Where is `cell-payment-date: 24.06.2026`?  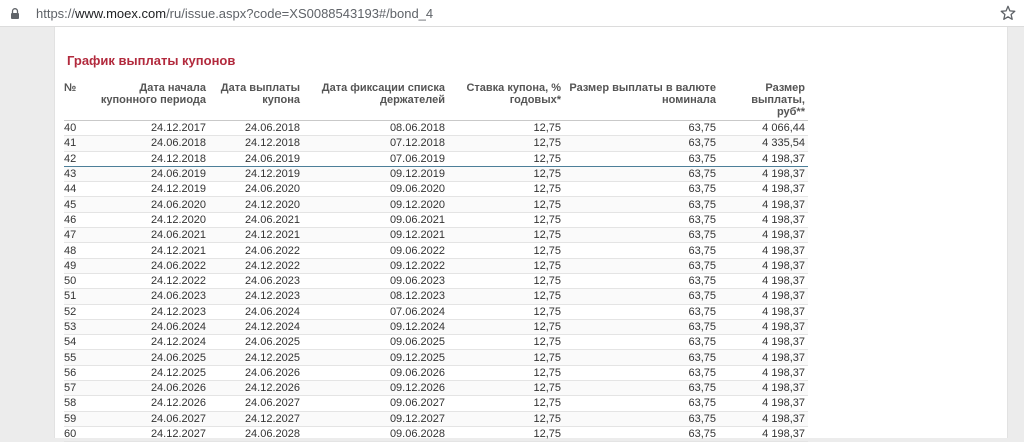
cell-payment-date: 24.06.2026 is located at coordinates (256, 373).